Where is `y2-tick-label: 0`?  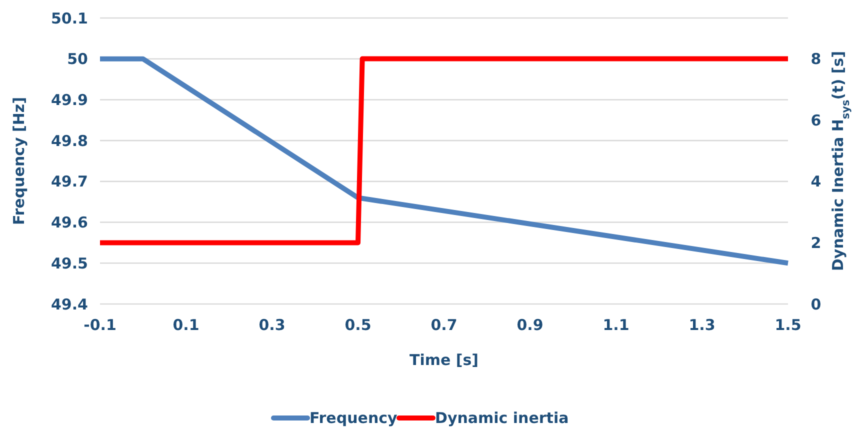
y2-tick-label: 0 is located at coordinates (816, 304).